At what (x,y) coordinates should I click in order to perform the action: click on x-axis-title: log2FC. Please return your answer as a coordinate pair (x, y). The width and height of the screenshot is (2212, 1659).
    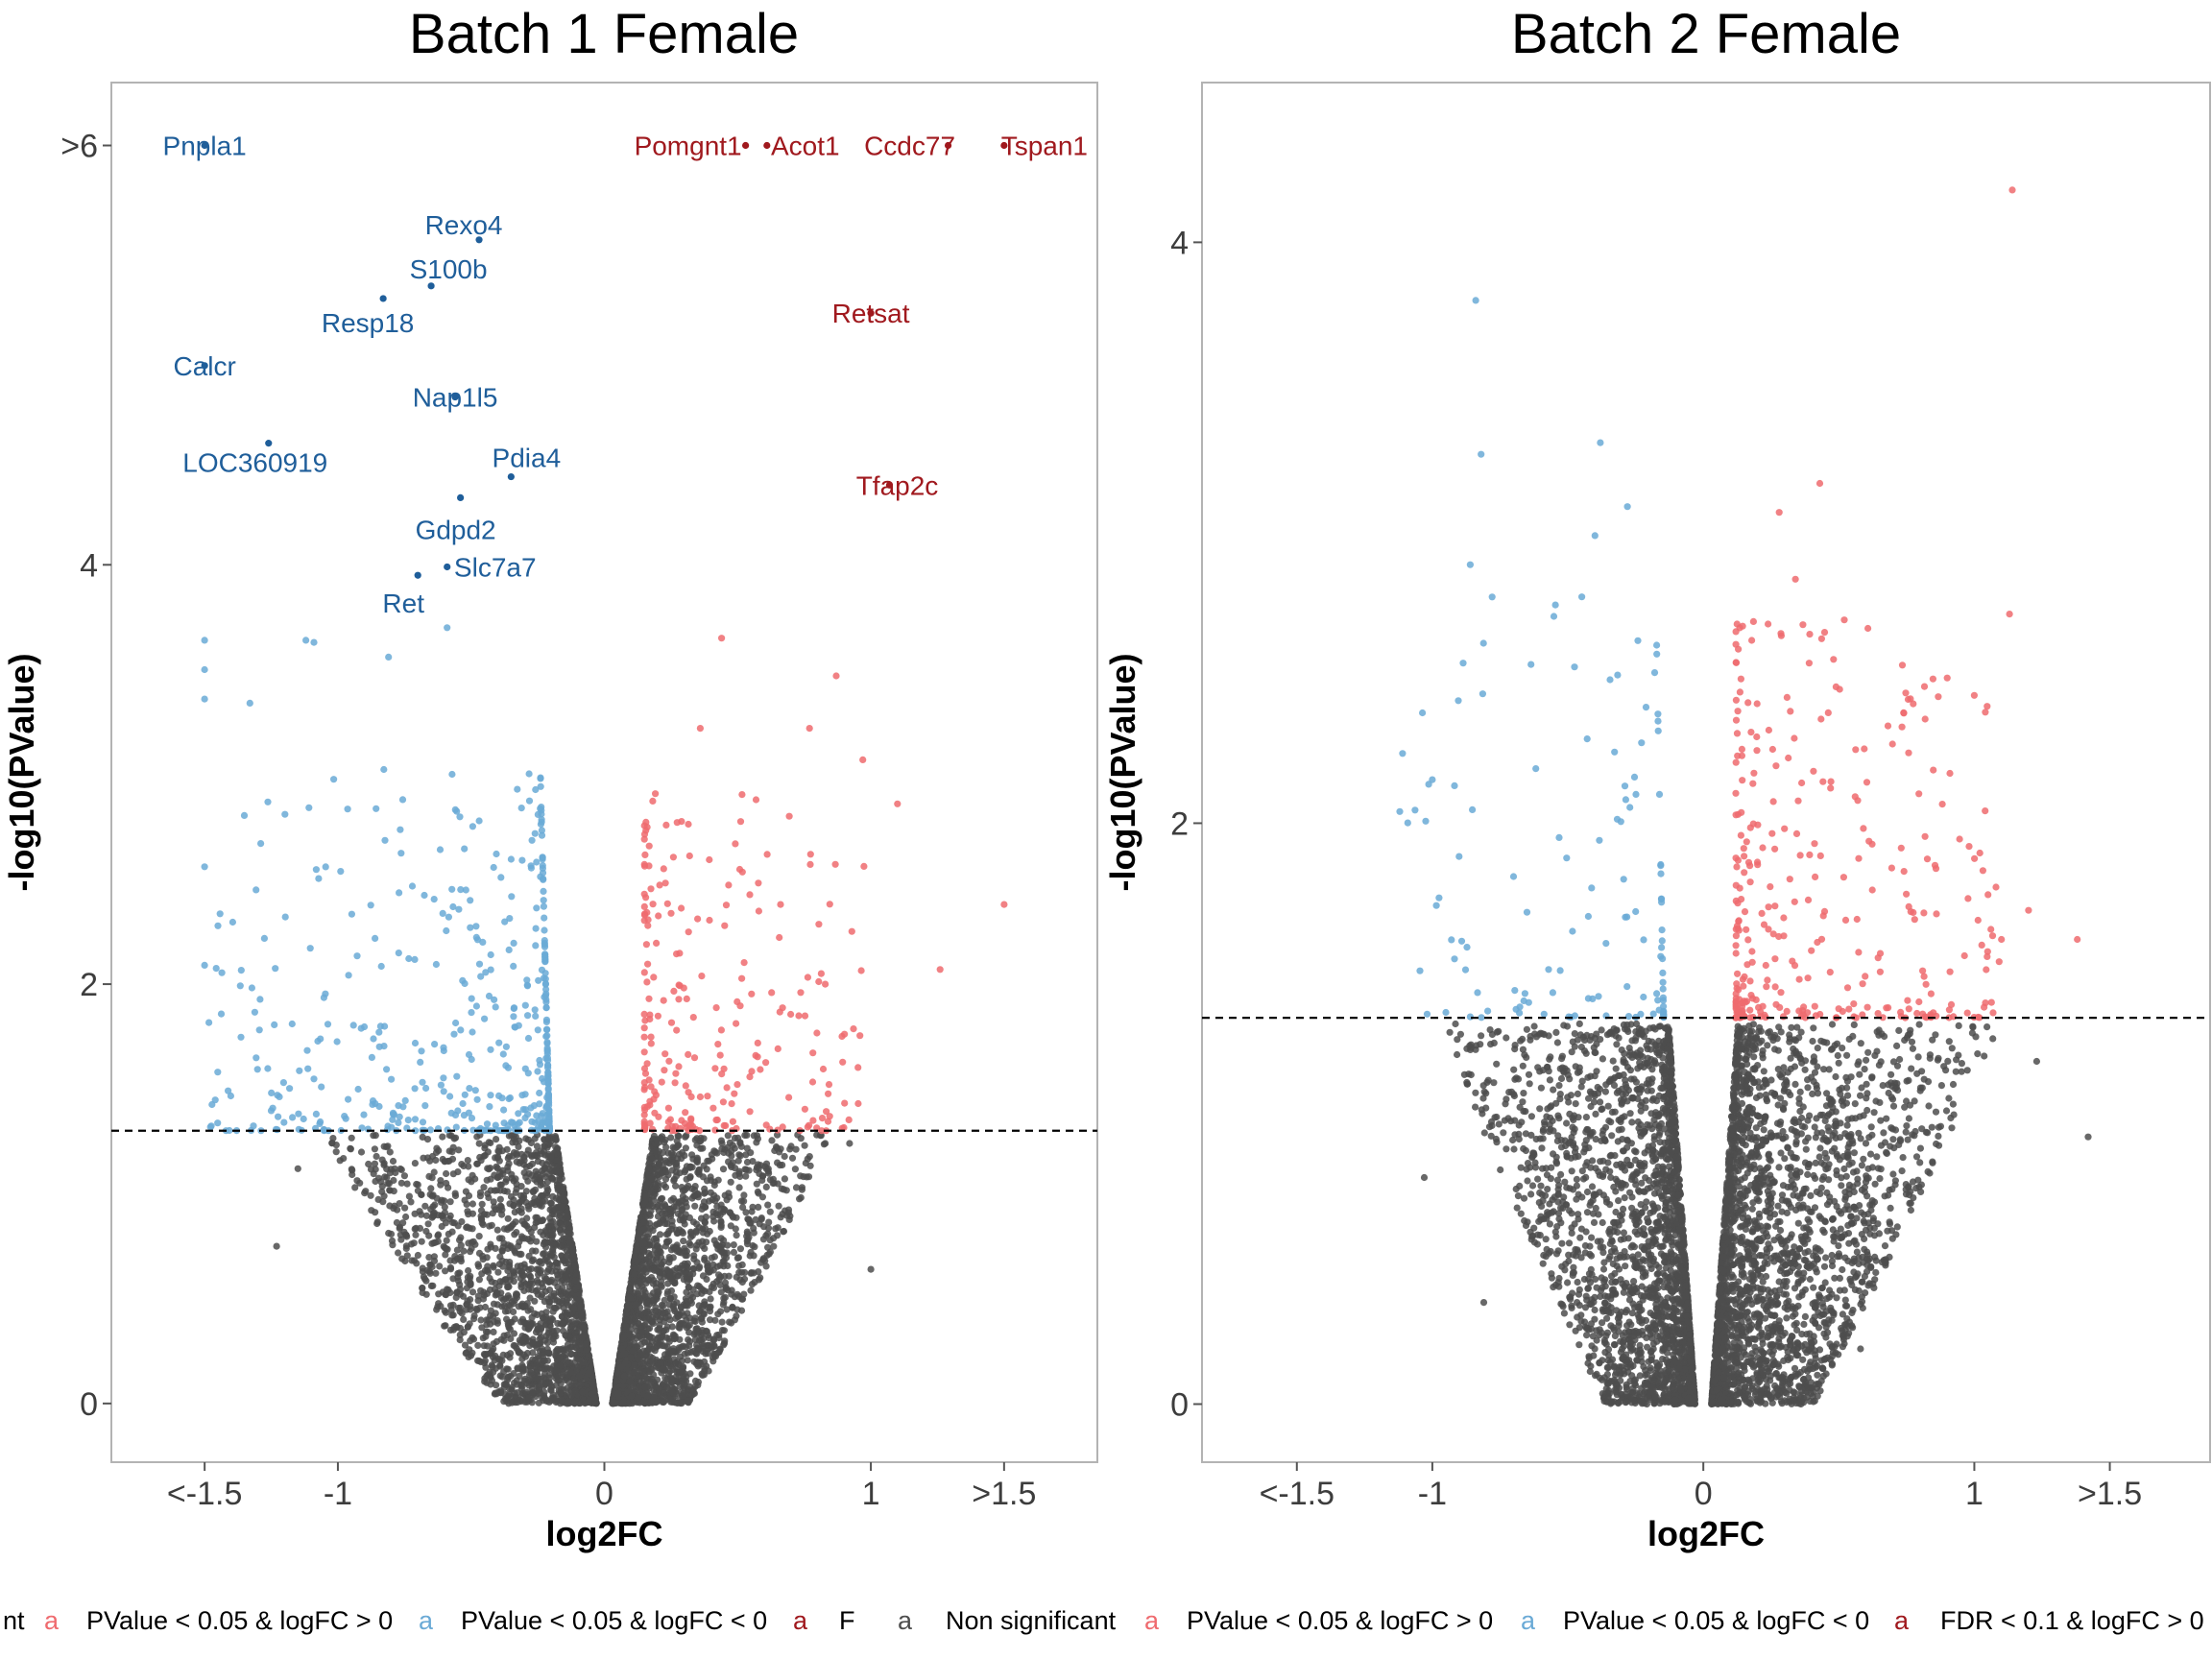
    Looking at the image, I should click on (605, 1534).